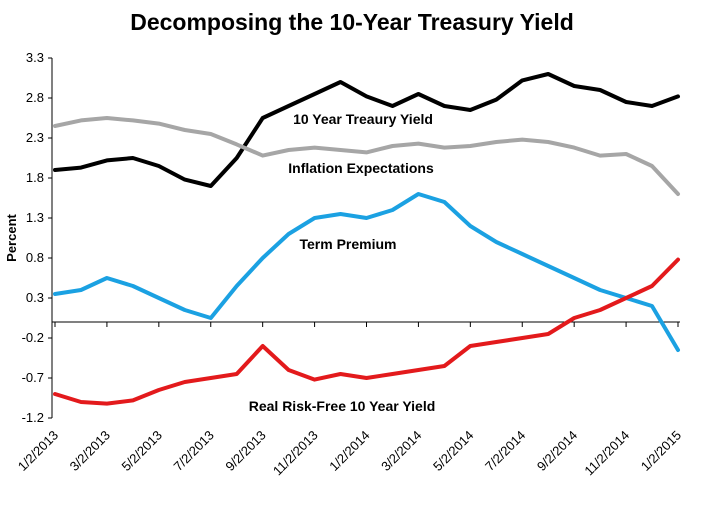 The height and width of the screenshot is (512, 704). What do you see at coordinates (38, 451) in the screenshot?
I see `x-tick-label: 1/2/2013` at bounding box center [38, 451].